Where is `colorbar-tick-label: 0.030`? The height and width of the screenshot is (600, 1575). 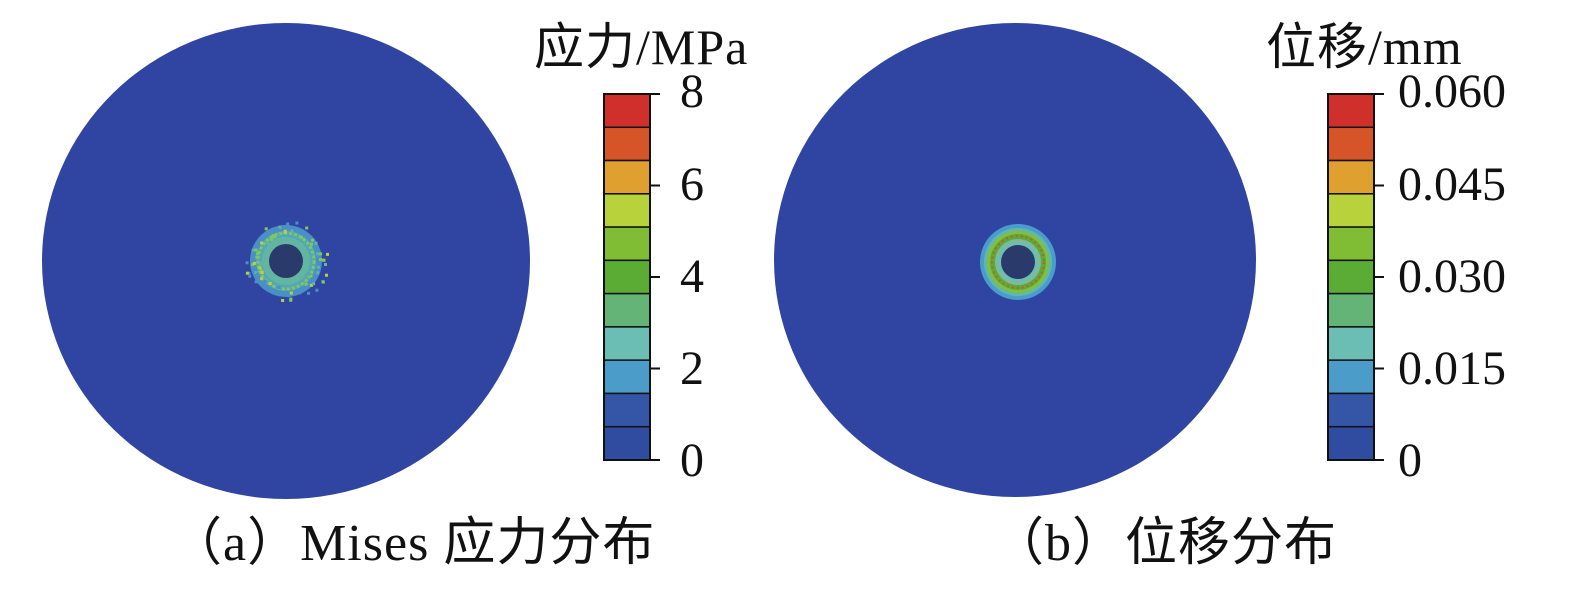
colorbar-tick-label: 0.030 is located at coordinates (1452, 276).